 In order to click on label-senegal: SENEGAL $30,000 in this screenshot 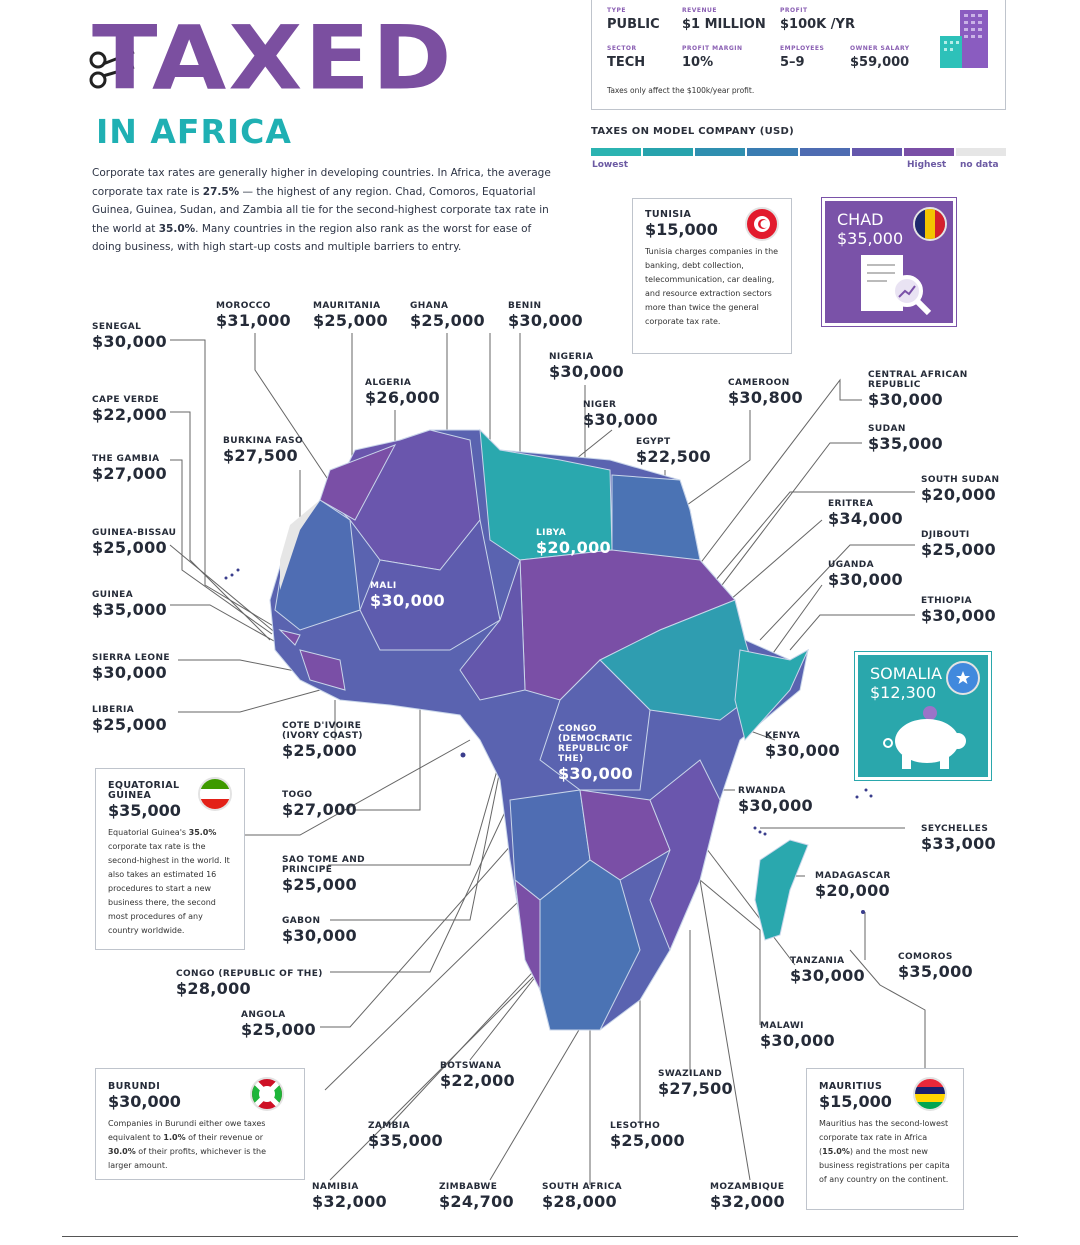, I will do `click(129, 336)`.